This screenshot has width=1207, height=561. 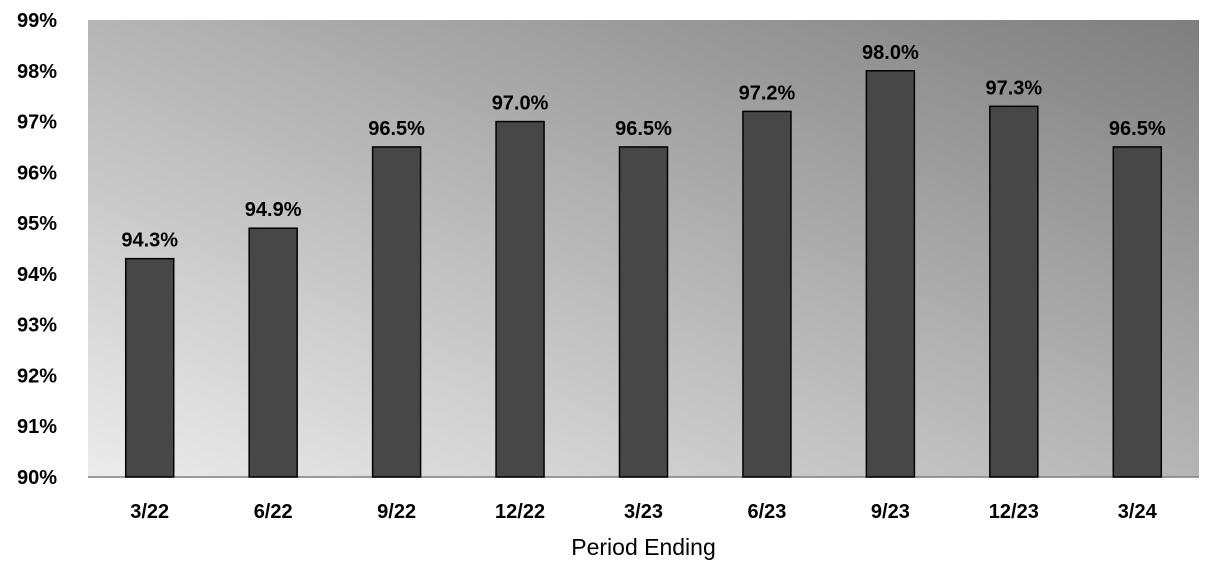 What do you see at coordinates (149, 241) in the screenshot?
I see `data-label: 94.3%` at bounding box center [149, 241].